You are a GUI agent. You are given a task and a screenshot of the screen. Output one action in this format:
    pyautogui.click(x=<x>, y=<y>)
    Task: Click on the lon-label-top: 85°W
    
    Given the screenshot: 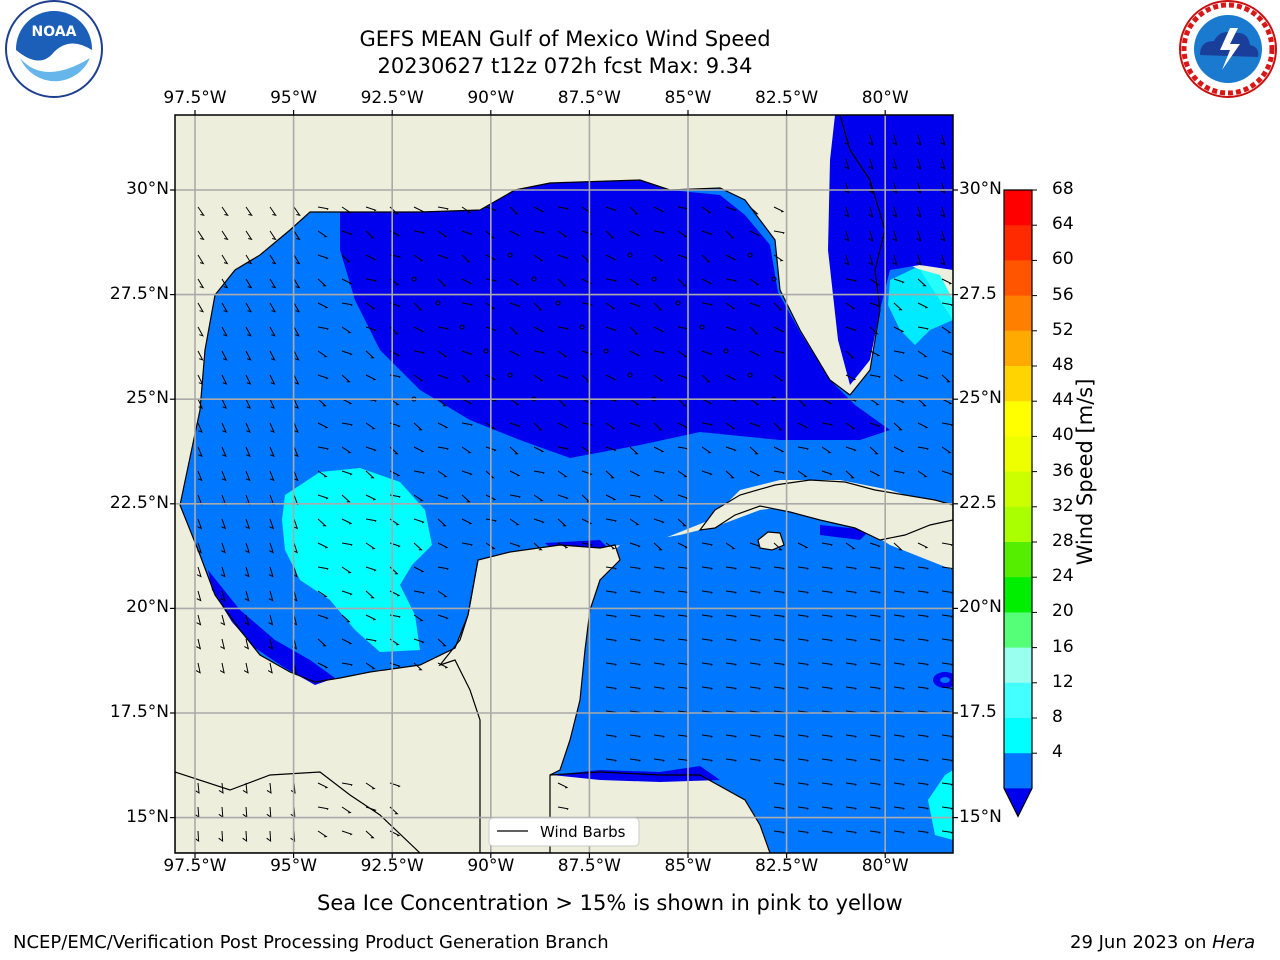 What is the action you would take?
    pyautogui.click(x=688, y=98)
    